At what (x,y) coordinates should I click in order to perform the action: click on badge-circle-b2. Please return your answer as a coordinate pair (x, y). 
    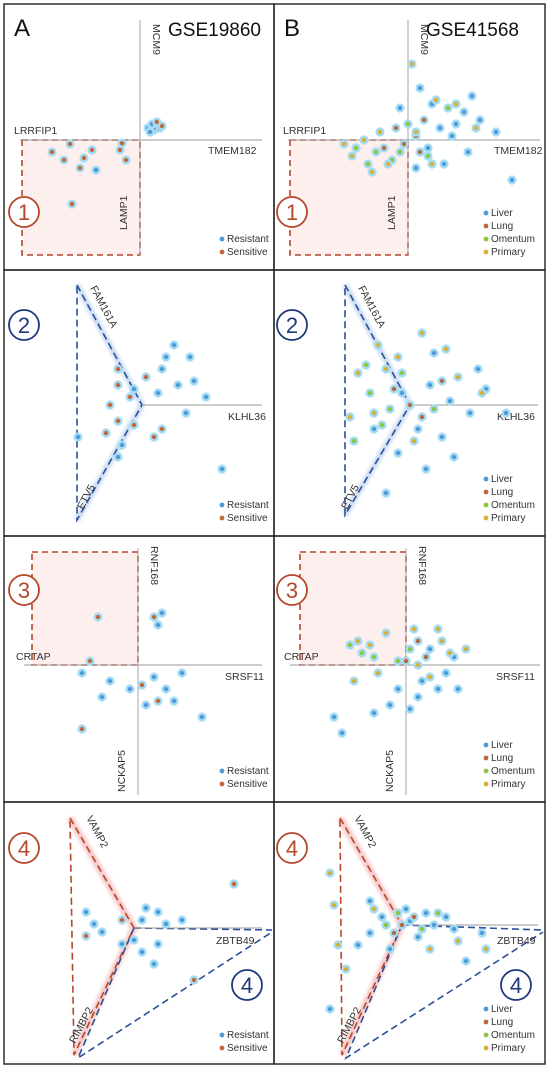
    Looking at the image, I should click on (292, 325).